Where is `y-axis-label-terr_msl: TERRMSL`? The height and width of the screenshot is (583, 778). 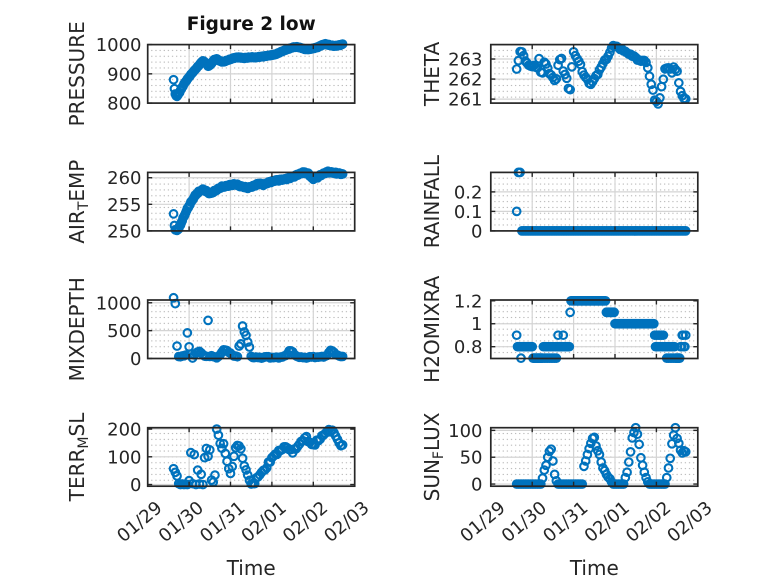
y-axis-label-terr_msl: TERRMSL is located at coordinates (78, 457).